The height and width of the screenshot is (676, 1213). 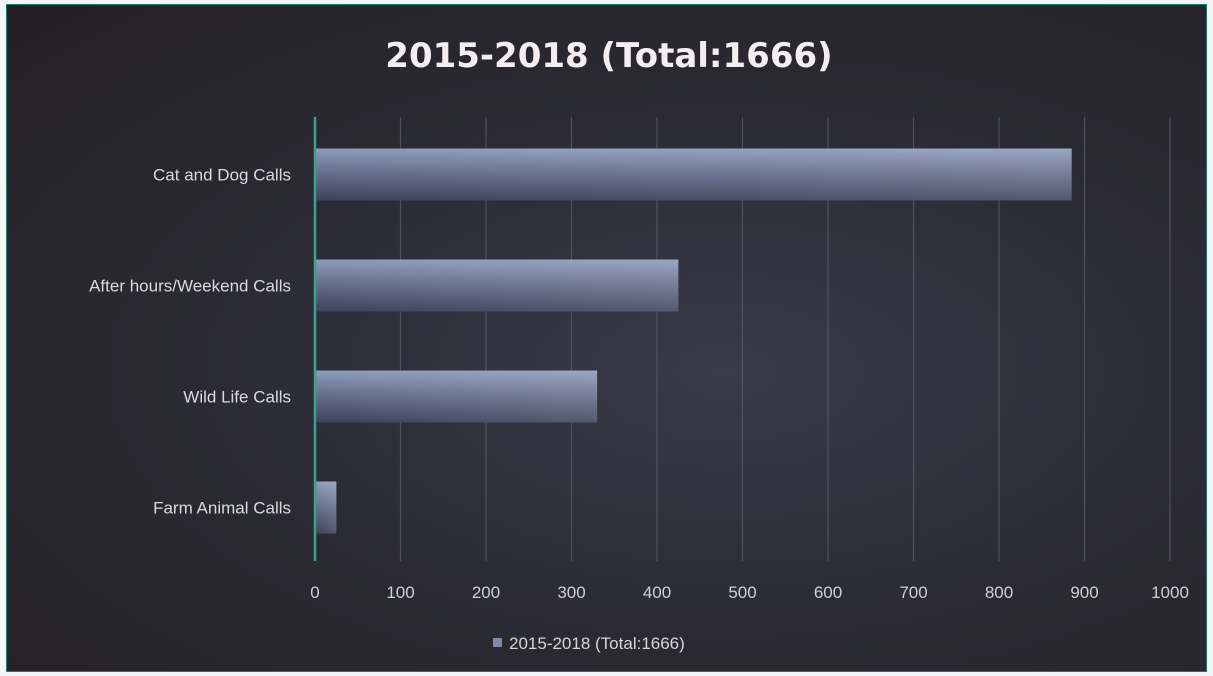 I want to click on x-axis-tick-labels: 0 100 200 300 400 500 600 700 800 900 1000, so click(x=749, y=592).